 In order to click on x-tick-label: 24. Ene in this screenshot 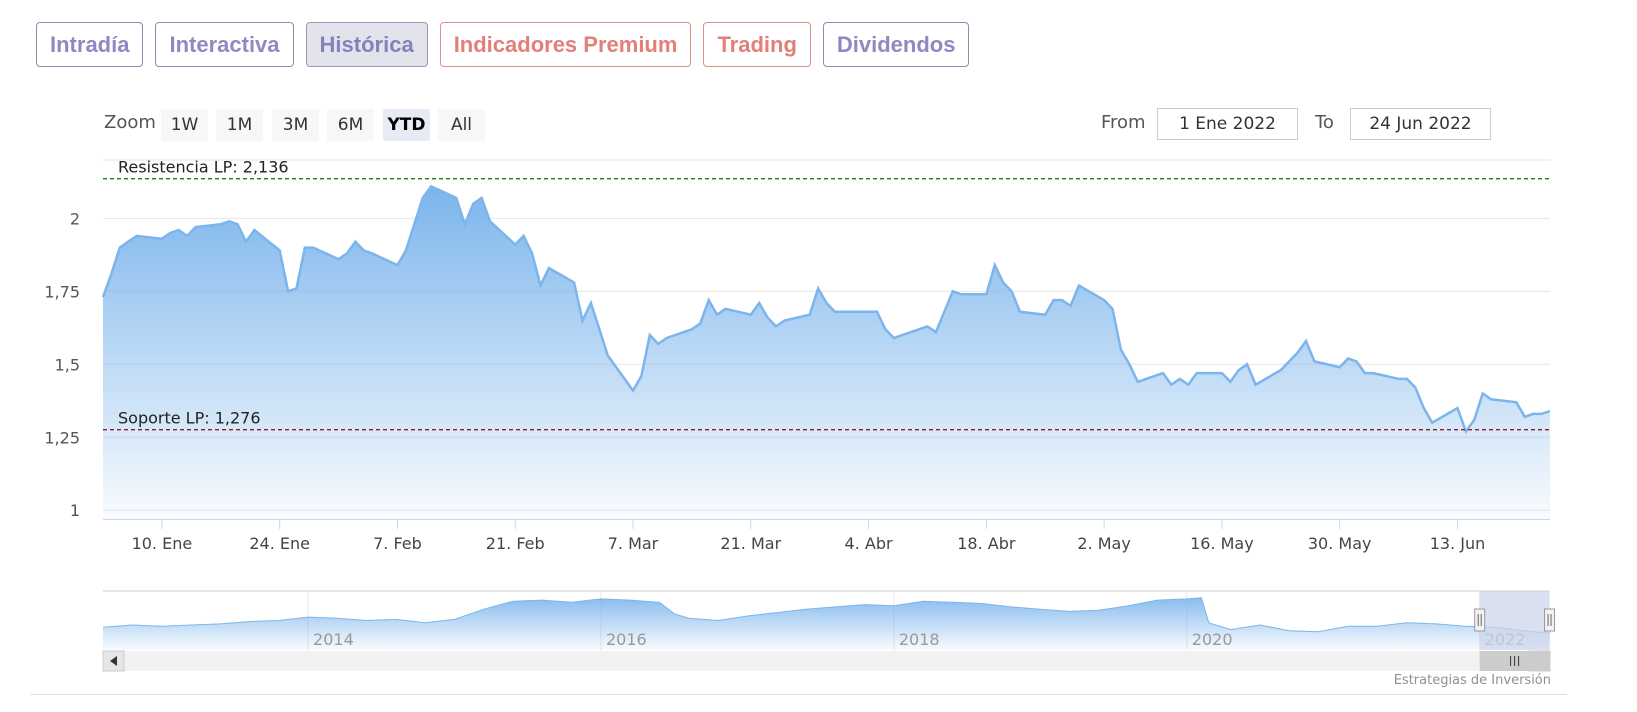, I will do `click(279, 543)`.